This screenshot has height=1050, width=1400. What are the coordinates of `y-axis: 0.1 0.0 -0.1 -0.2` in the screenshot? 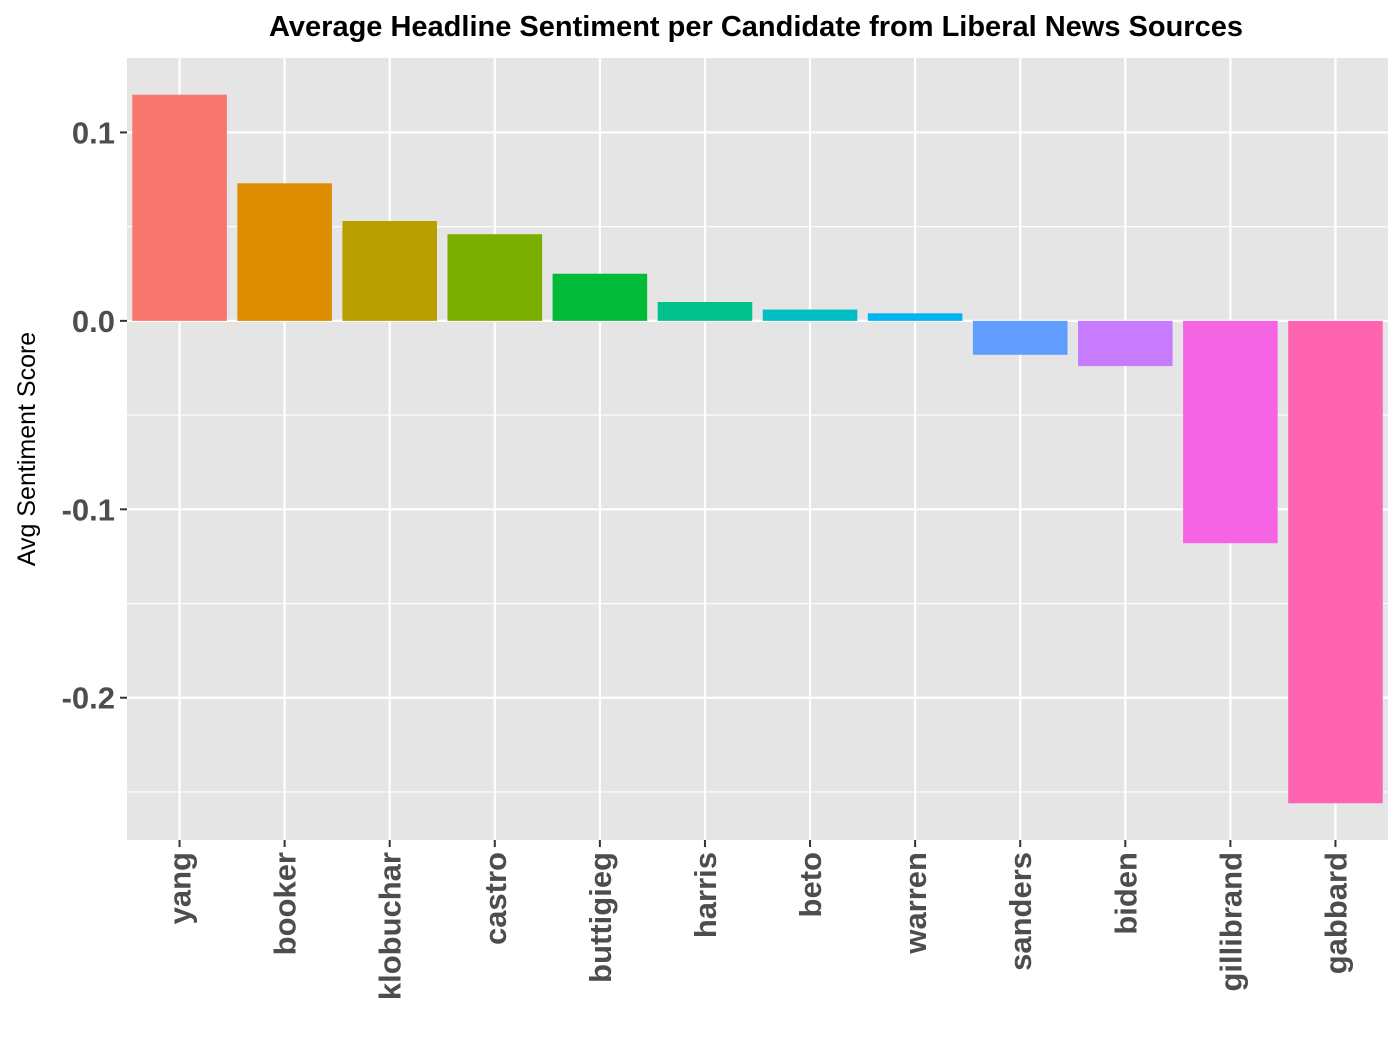 It's located at (94, 415).